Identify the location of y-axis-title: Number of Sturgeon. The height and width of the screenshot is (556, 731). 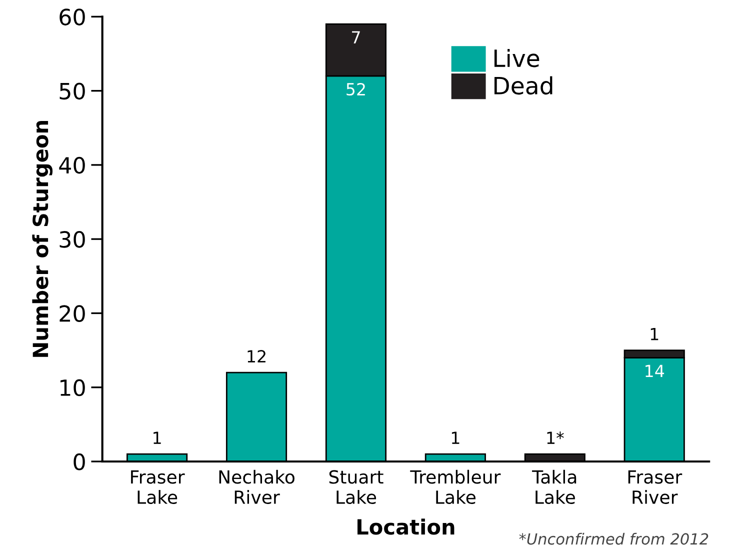
(42, 238).